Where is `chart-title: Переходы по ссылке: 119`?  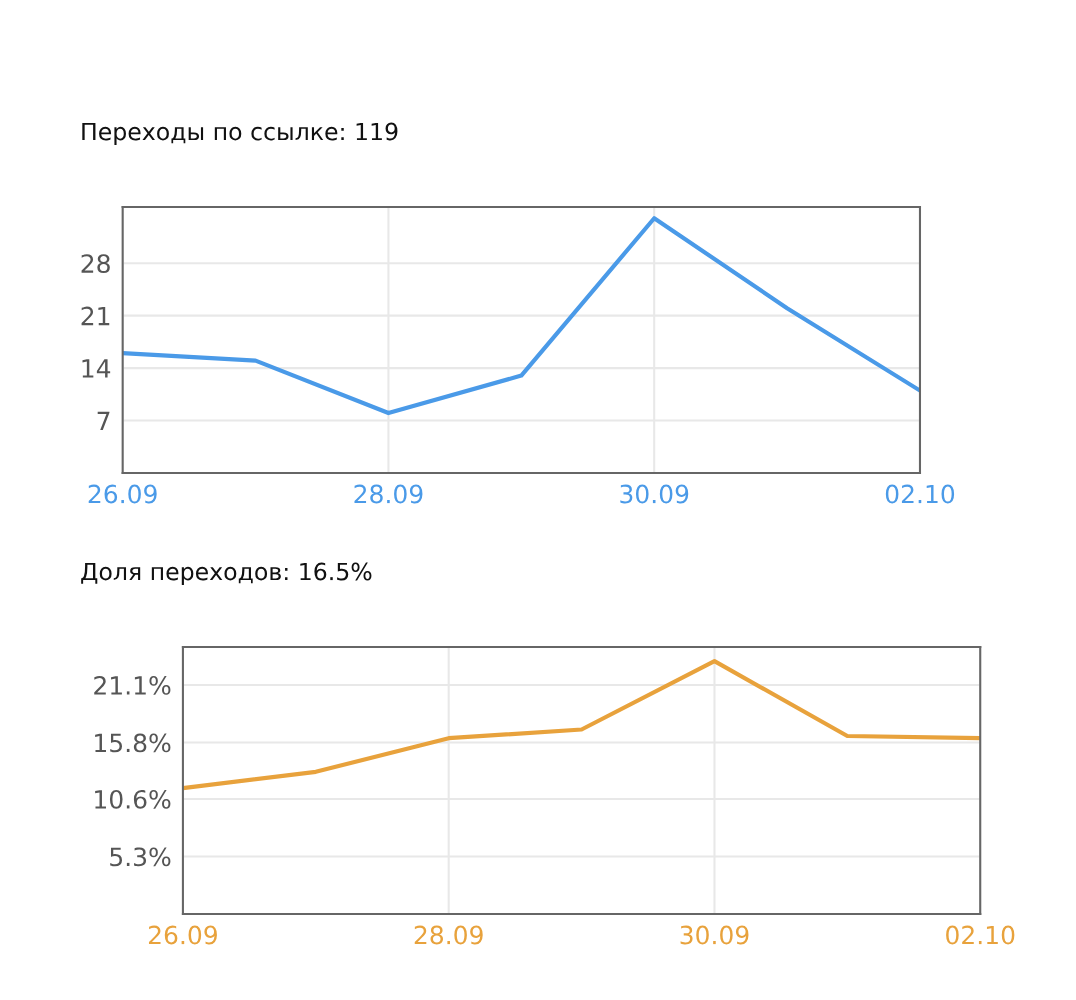
chart-title: Переходы по ссылке: 119 is located at coordinates (240, 133).